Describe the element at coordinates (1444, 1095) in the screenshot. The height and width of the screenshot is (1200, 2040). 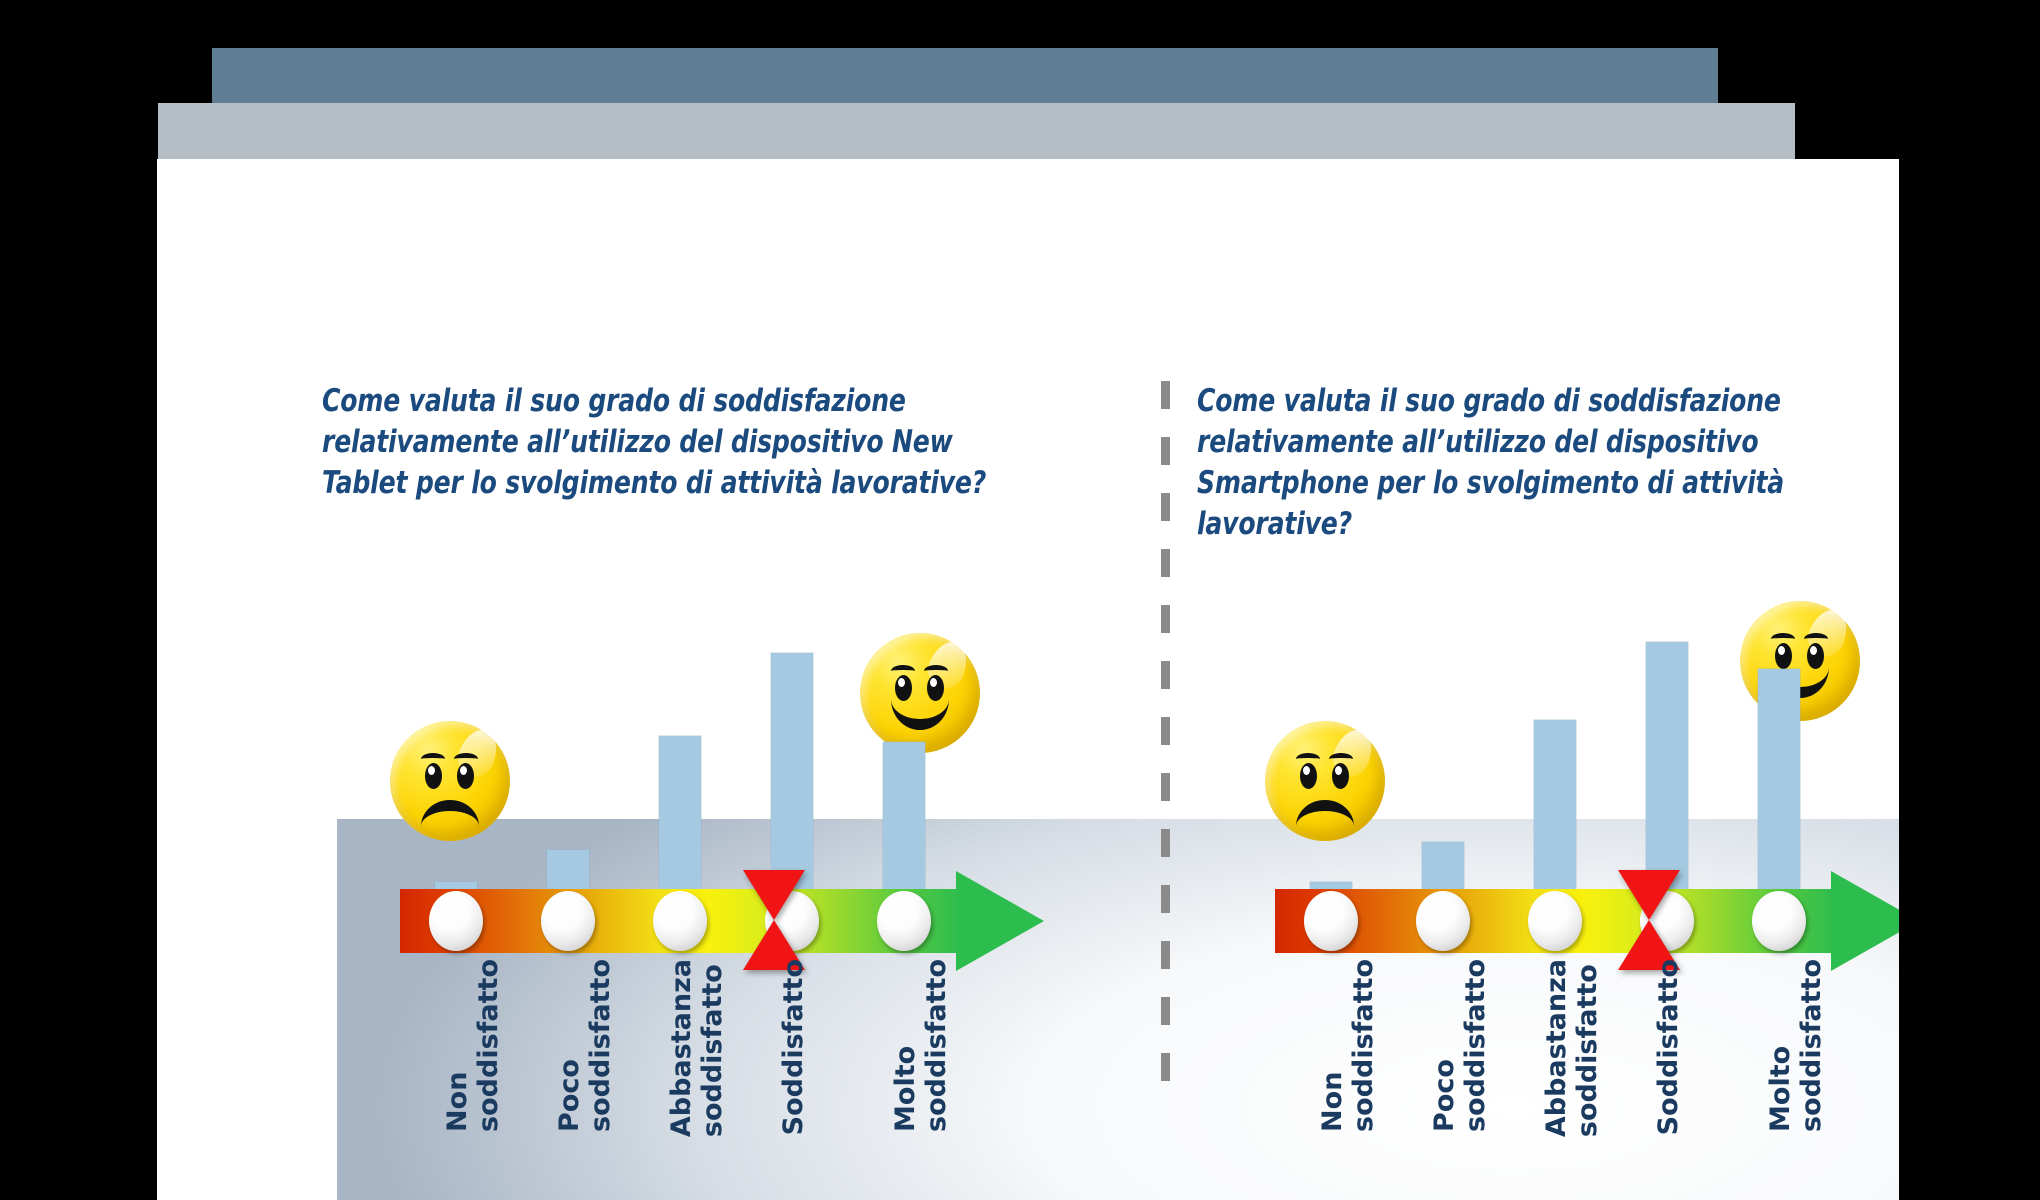
I see `category-label-line1: Poco` at that location.